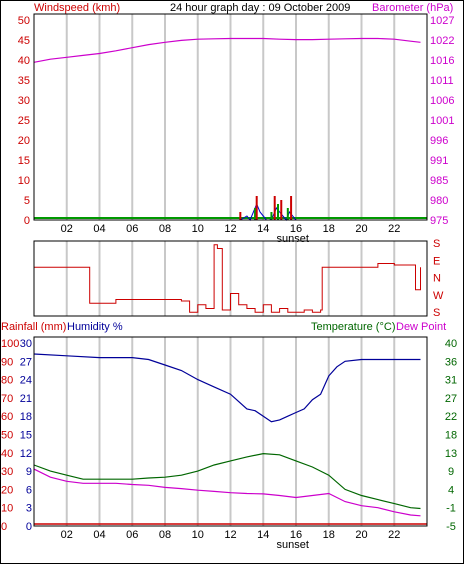 The width and height of the screenshot is (466, 566). I want to click on barometer-tick-label: 996, so click(439, 141).